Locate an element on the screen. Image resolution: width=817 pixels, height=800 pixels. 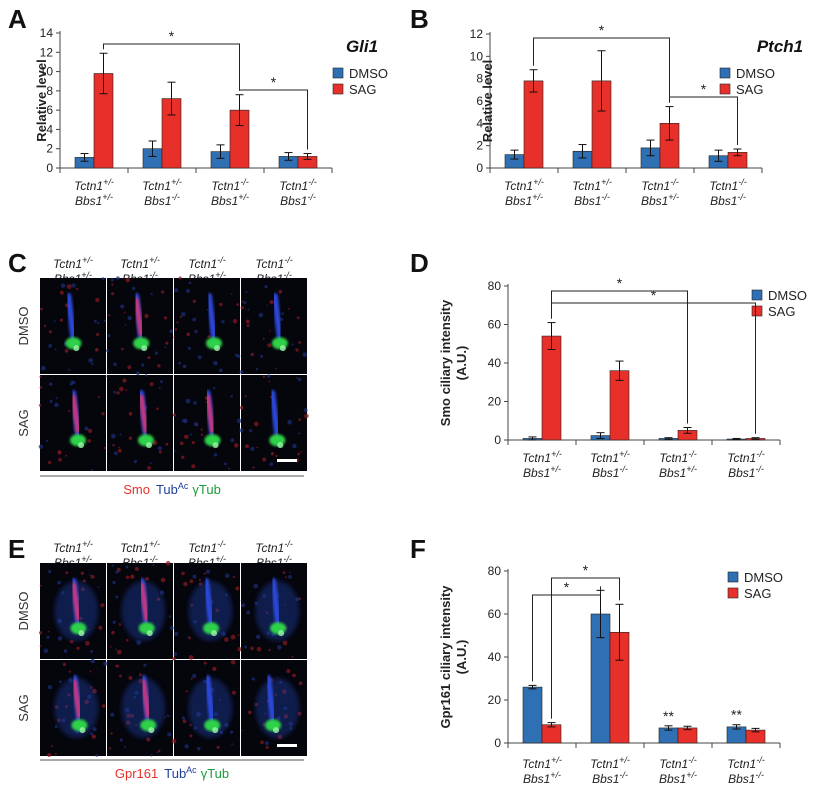
y-tick-label: 12 is located at coordinates (477, 34).